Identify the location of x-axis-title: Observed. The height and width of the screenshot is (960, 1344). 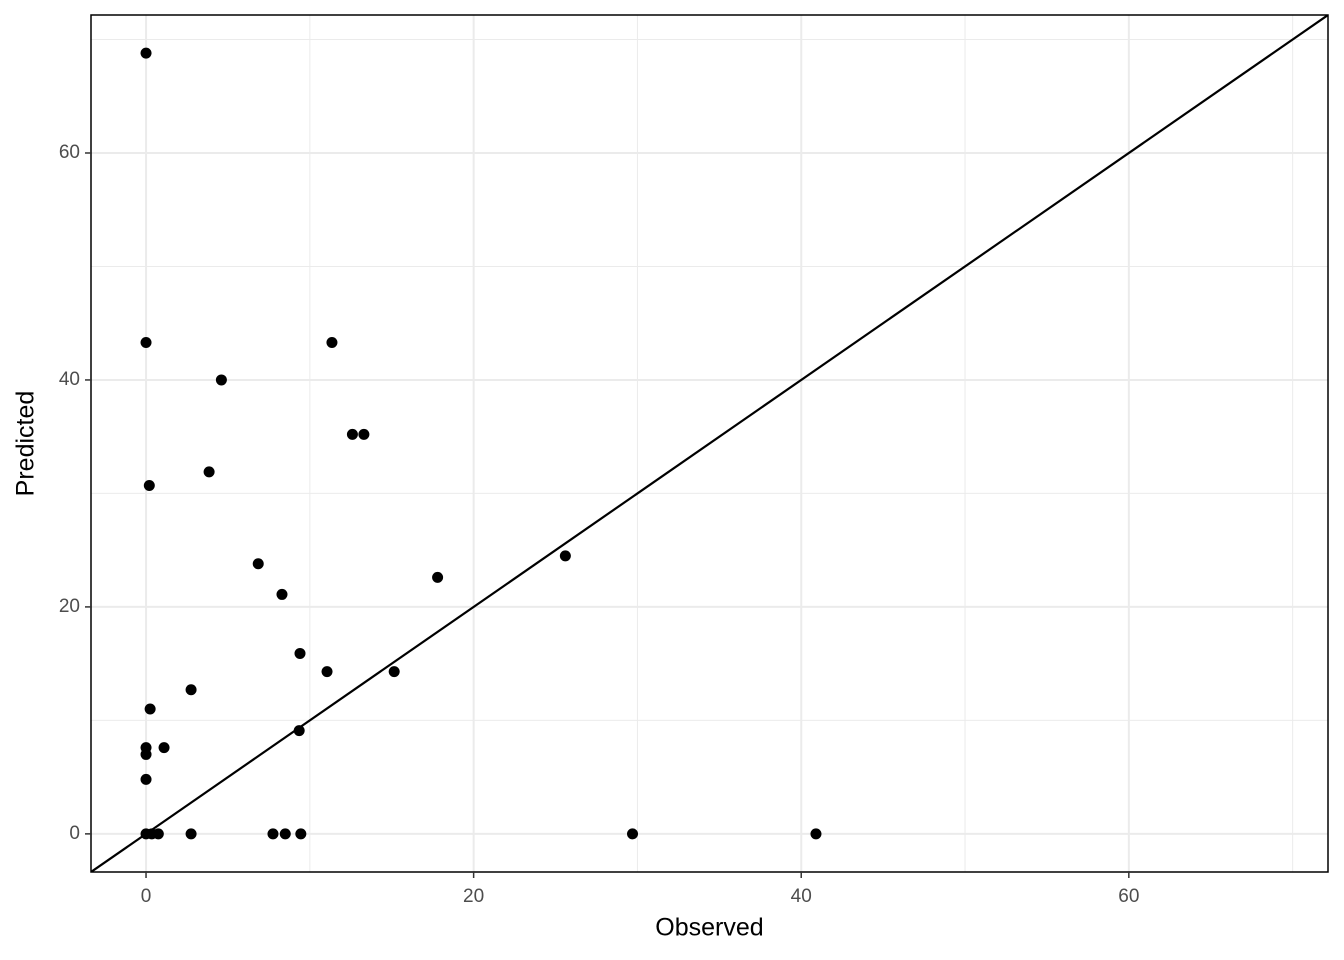
(709, 928).